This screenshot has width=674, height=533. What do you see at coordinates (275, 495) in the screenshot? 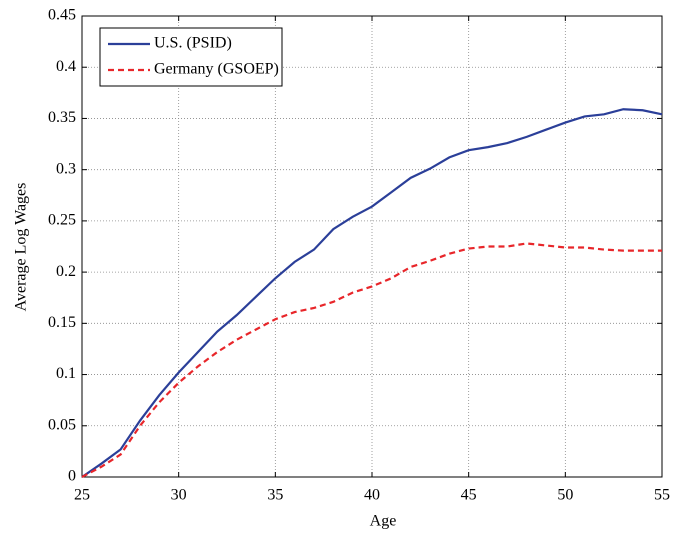
I see `x-tick-label: 35` at bounding box center [275, 495].